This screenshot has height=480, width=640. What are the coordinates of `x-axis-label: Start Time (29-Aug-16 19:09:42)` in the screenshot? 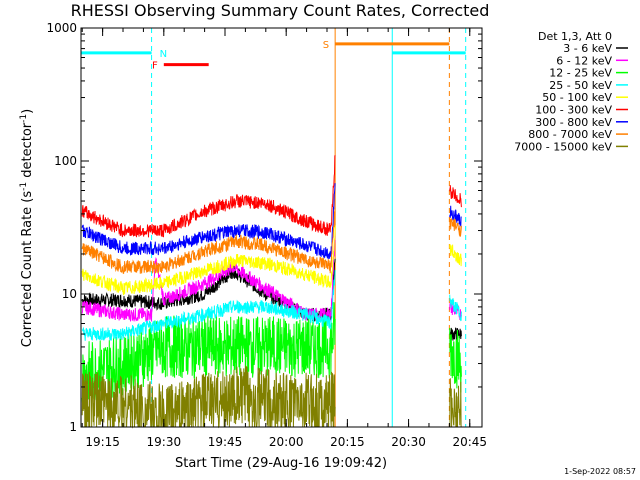 It's located at (281, 463).